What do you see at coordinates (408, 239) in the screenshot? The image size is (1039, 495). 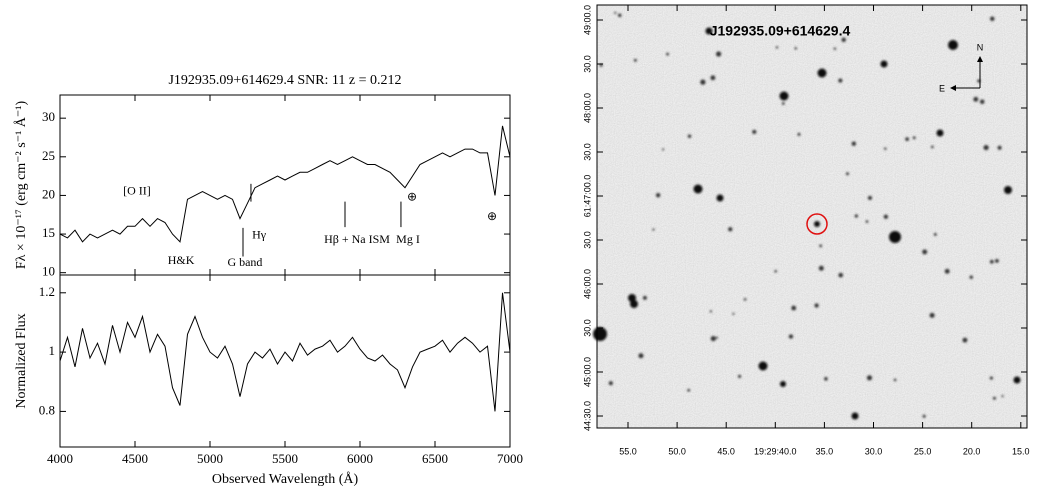 I see `annotation: Mg I` at bounding box center [408, 239].